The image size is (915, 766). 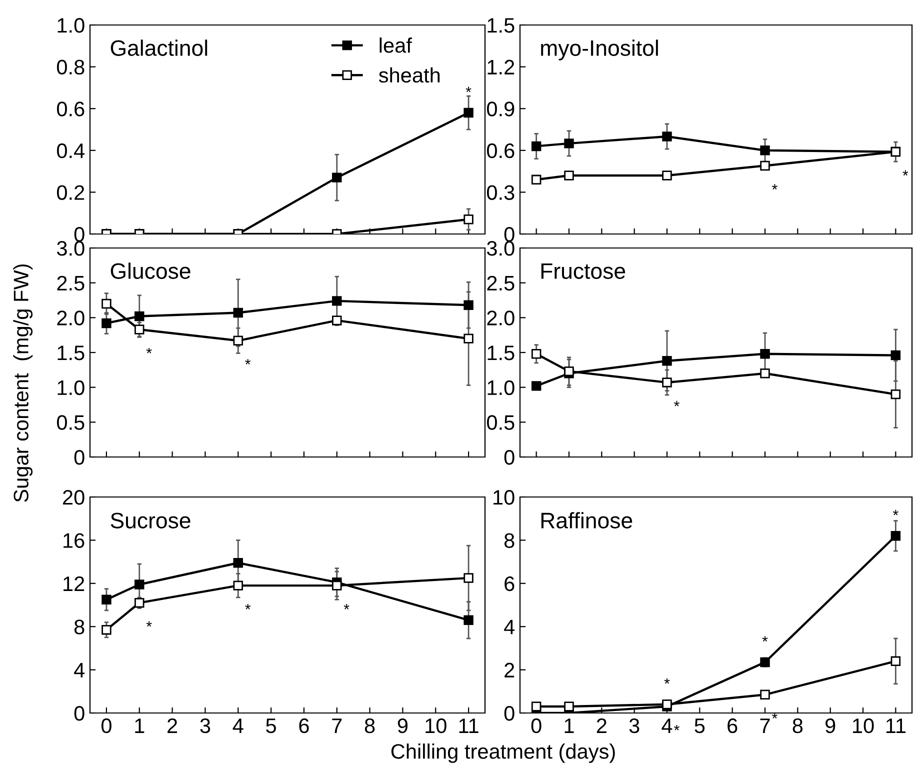 What do you see at coordinates (409, 75) in the screenshot?
I see `legend-label: sheath` at bounding box center [409, 75].